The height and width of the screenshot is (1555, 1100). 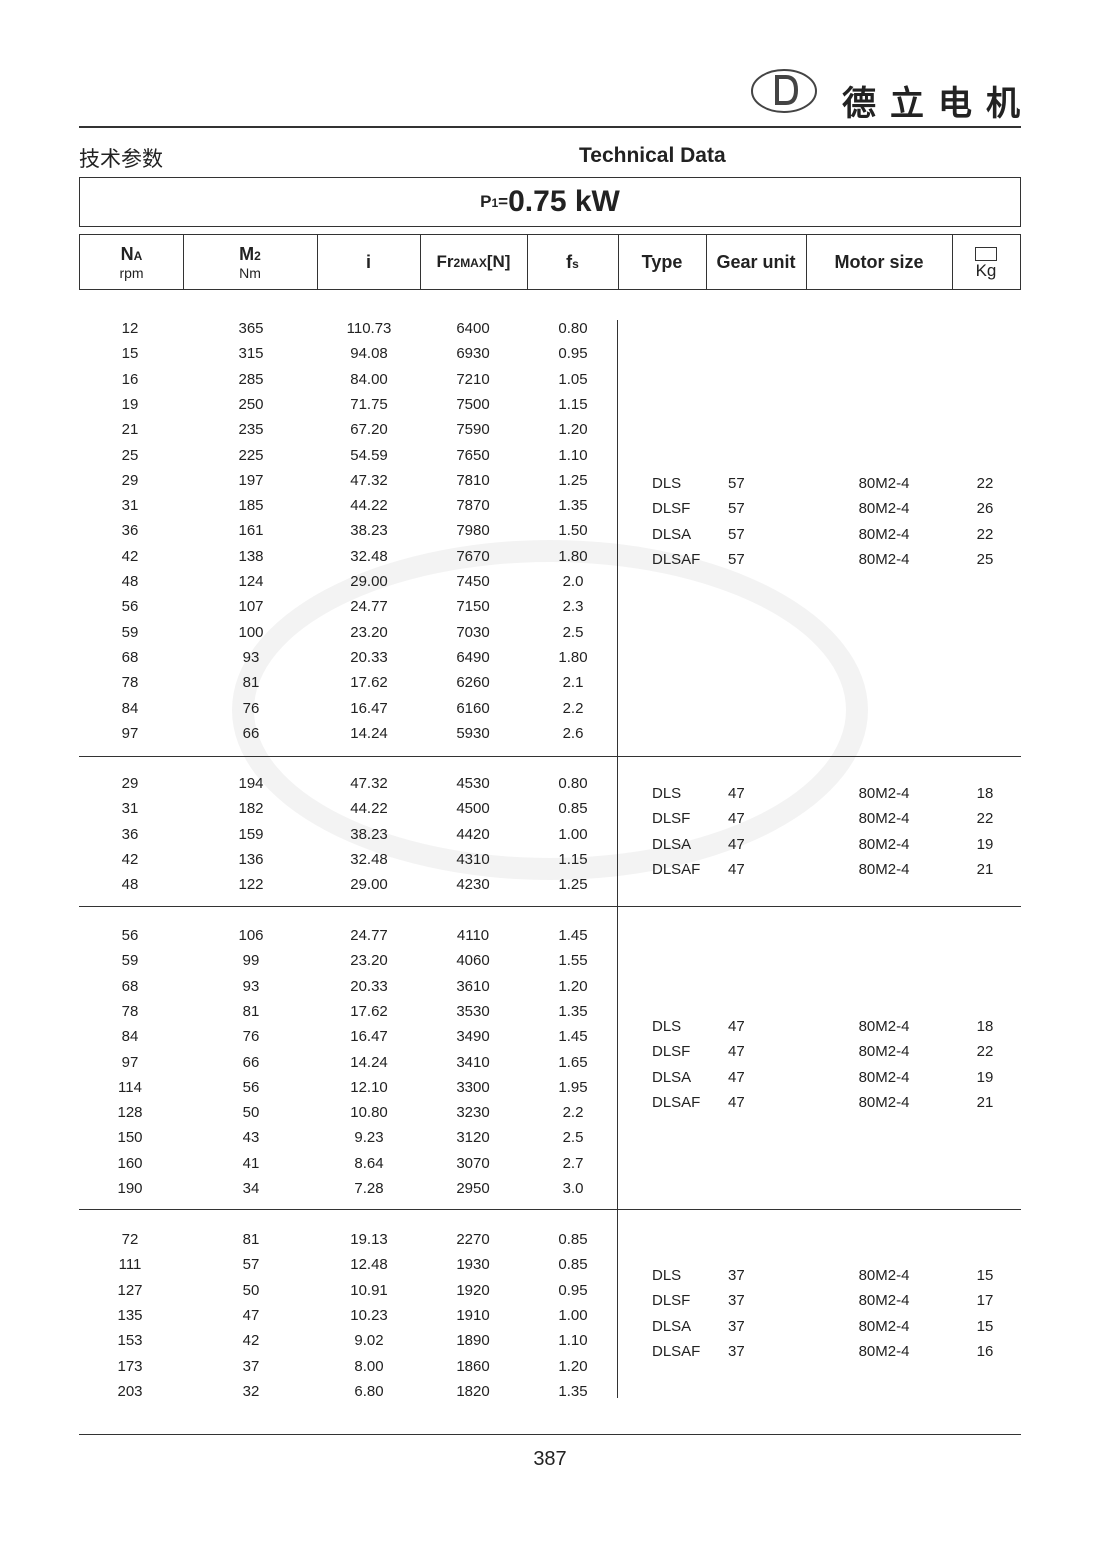 What do you see at coordinates (473, 935) in the screenshot?
I see `cell-fr: 4110` at bounding box center [473, 935].